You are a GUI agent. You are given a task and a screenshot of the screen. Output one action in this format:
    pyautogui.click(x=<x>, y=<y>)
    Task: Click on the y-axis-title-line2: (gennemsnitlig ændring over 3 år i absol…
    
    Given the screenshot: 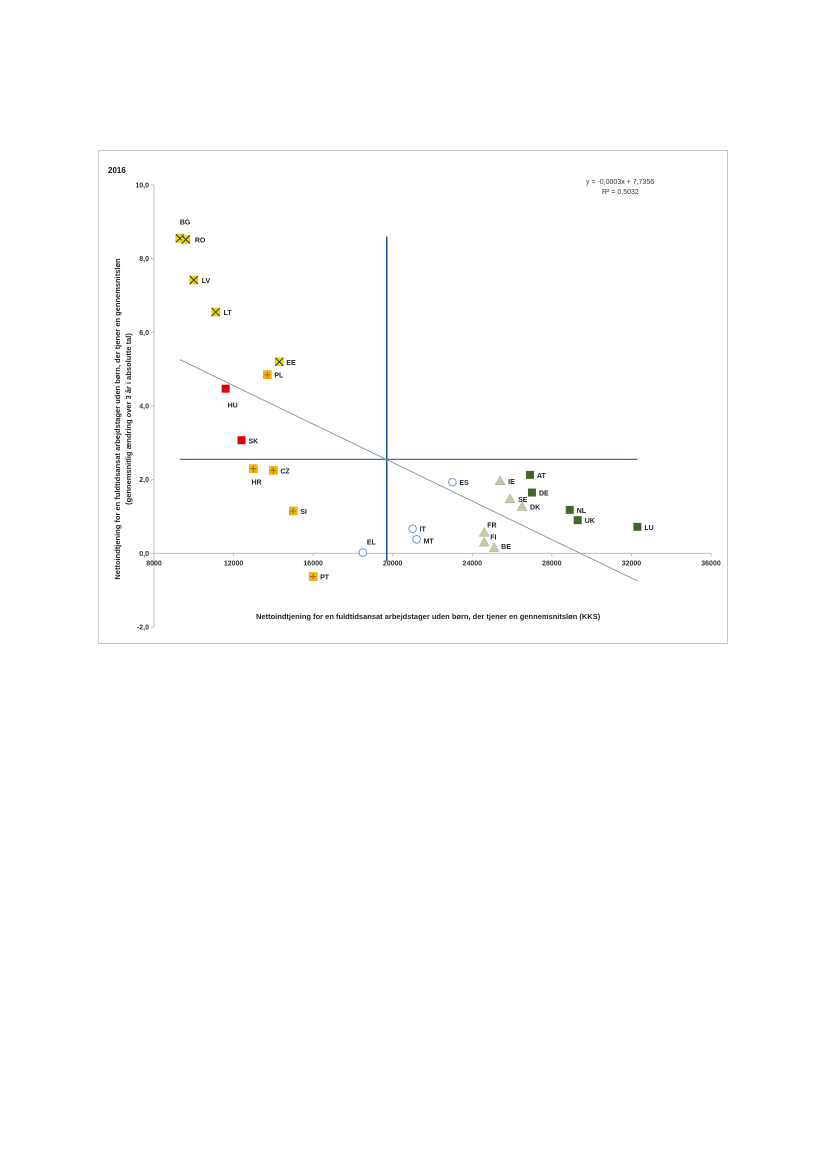 What is the action you would take?
    pyautogui.click(x=128, y=419)
    